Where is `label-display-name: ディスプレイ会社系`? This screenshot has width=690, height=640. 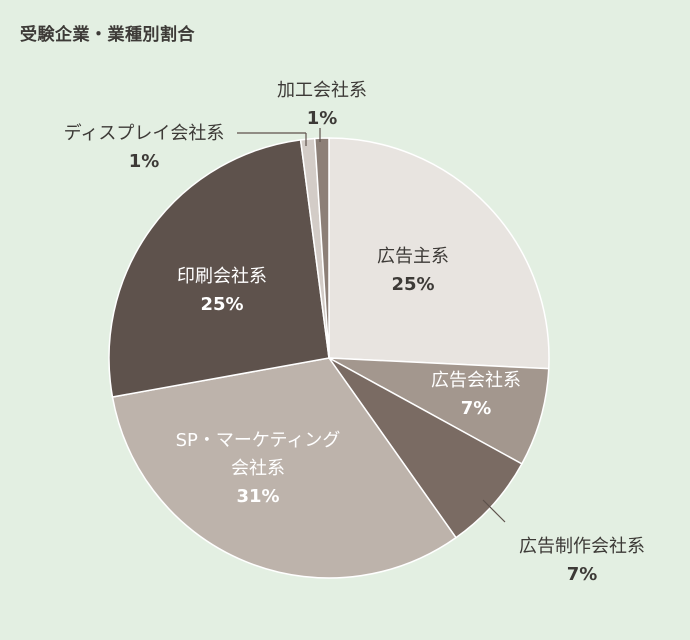
label-display-name: ディスプレイ会社系 is located at coordinates (144, 133).